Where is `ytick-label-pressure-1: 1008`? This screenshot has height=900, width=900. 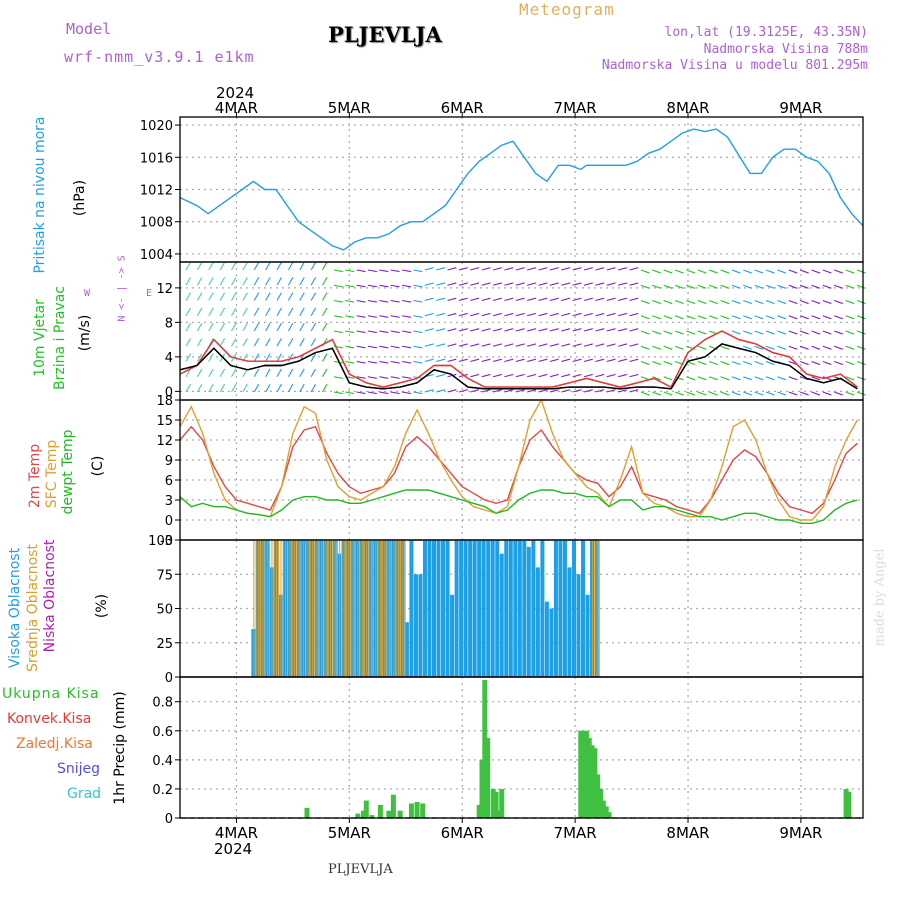
ytick-label-pressure-1: 1008 is located at coordinates (156, 223).